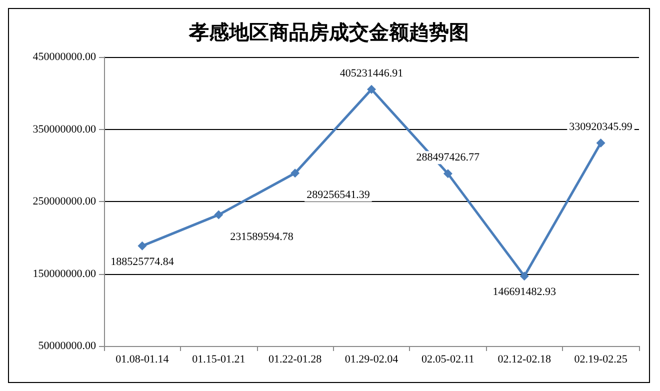 The height and width of the screenshot is (391, 660). What do you see at coordinates (64, 57) in the screenshot?
I see `y-tick-label: 450000000.00` at bounding box center [64, 57].